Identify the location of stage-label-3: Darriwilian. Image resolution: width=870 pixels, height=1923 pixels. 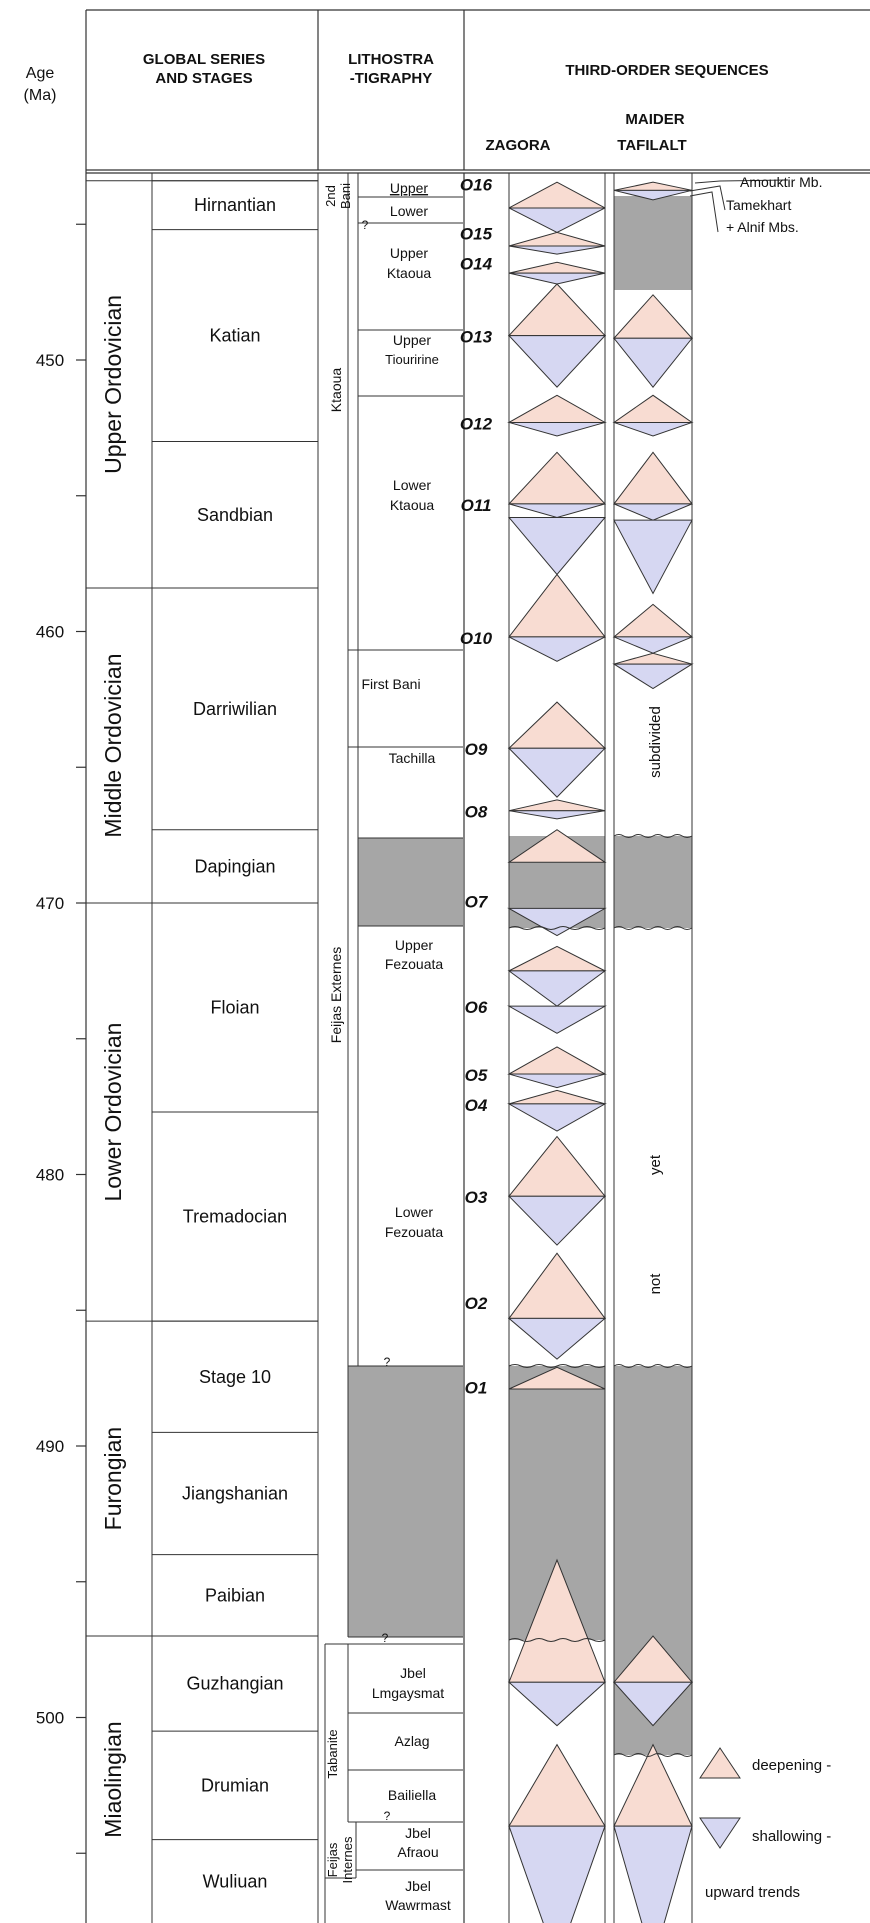
(235, 709).